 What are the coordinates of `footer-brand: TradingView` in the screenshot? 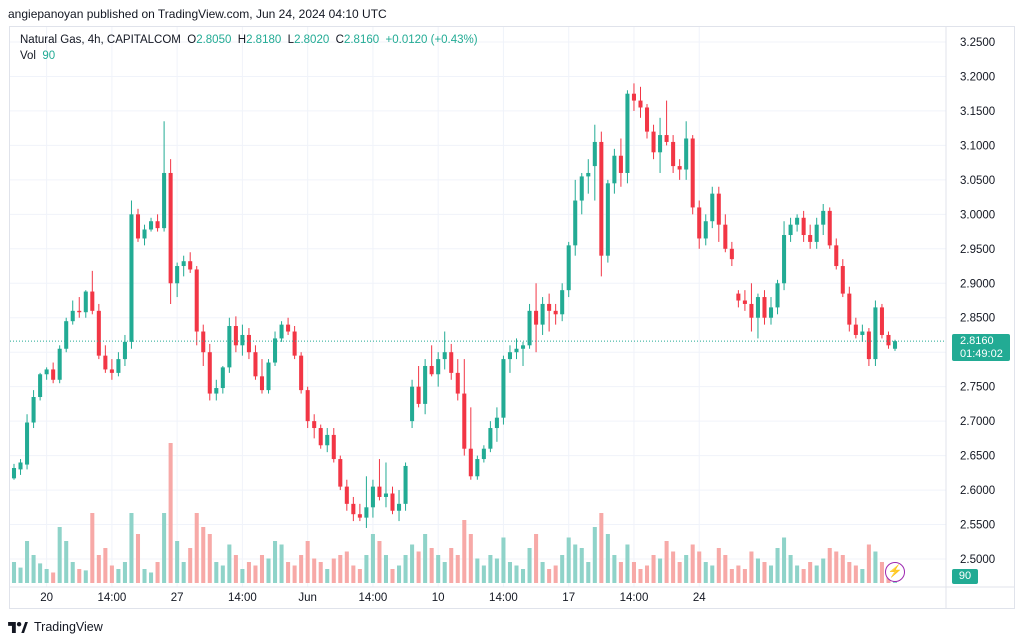 It's located at (68, 627).